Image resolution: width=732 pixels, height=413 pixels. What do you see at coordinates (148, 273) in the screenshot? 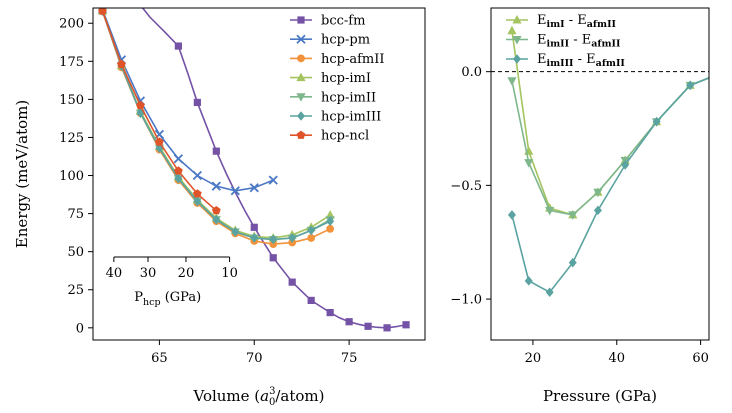
I see `inset-tick-label: 30` at bounding box center [148, 273].